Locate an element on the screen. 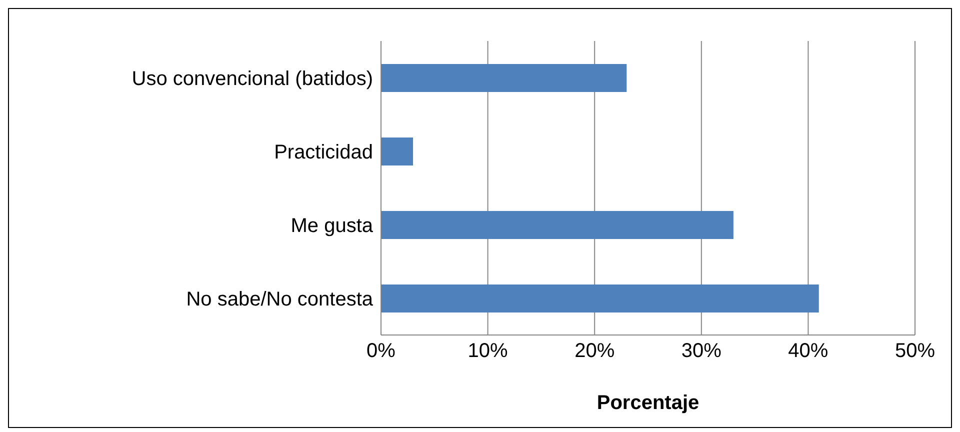 This screenshot has height=432, width=960. x-axis-title: Porcentaje is located at coordinates (648, 403).